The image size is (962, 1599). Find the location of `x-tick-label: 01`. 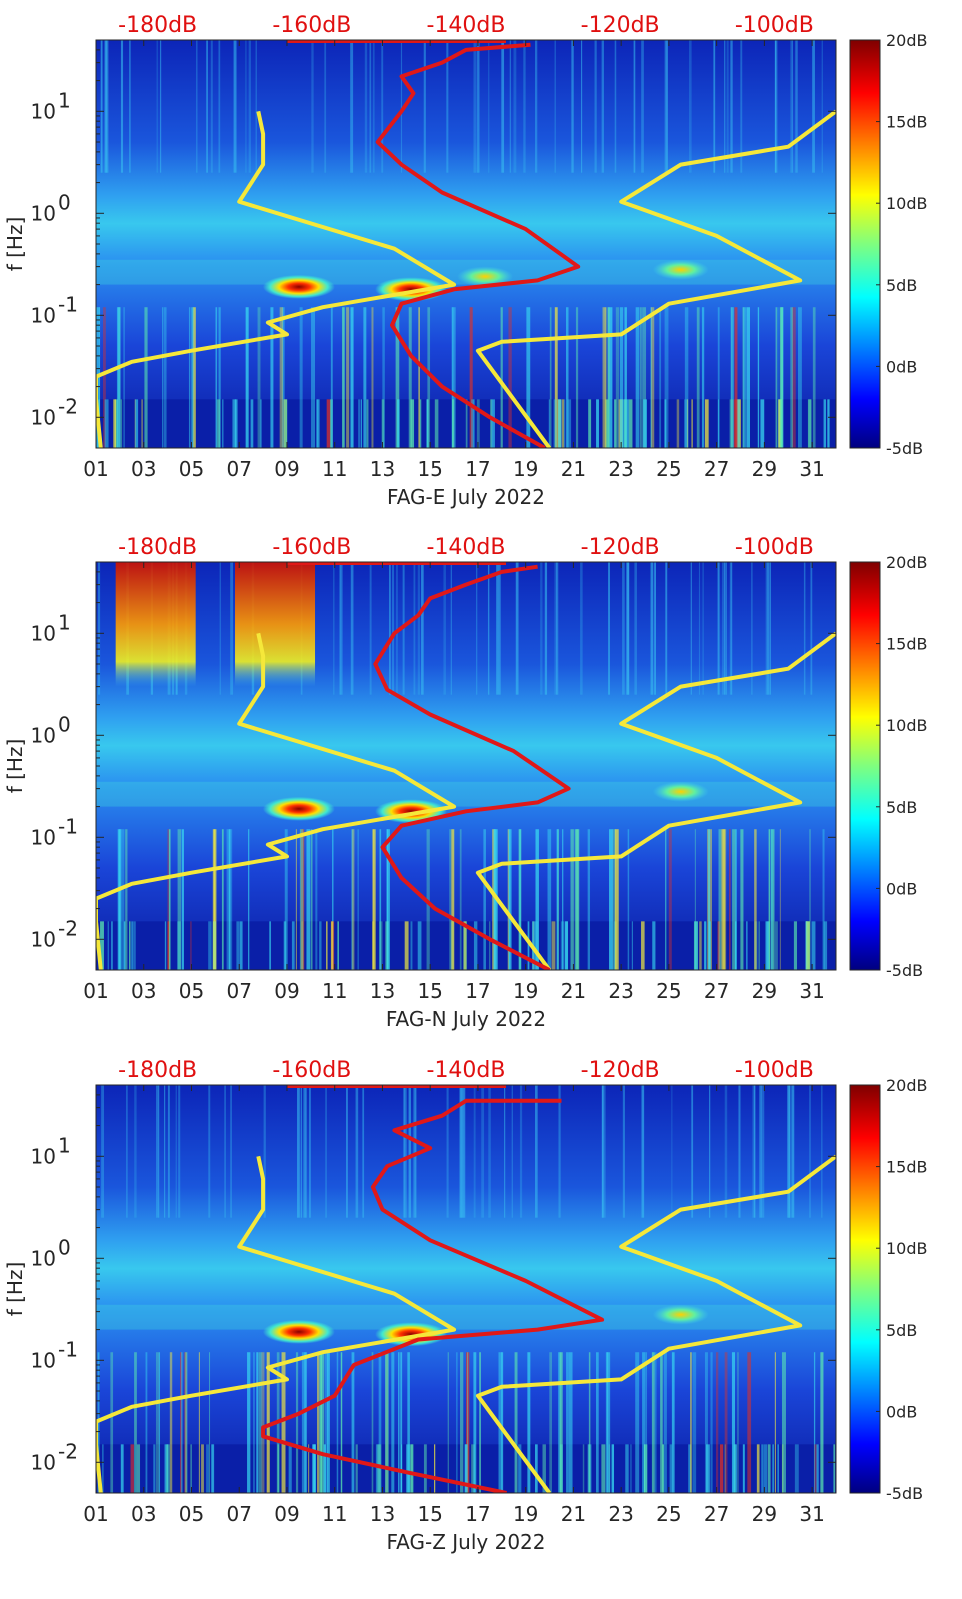

x-tick-label: 01 is located at coordinates (95, 1514).